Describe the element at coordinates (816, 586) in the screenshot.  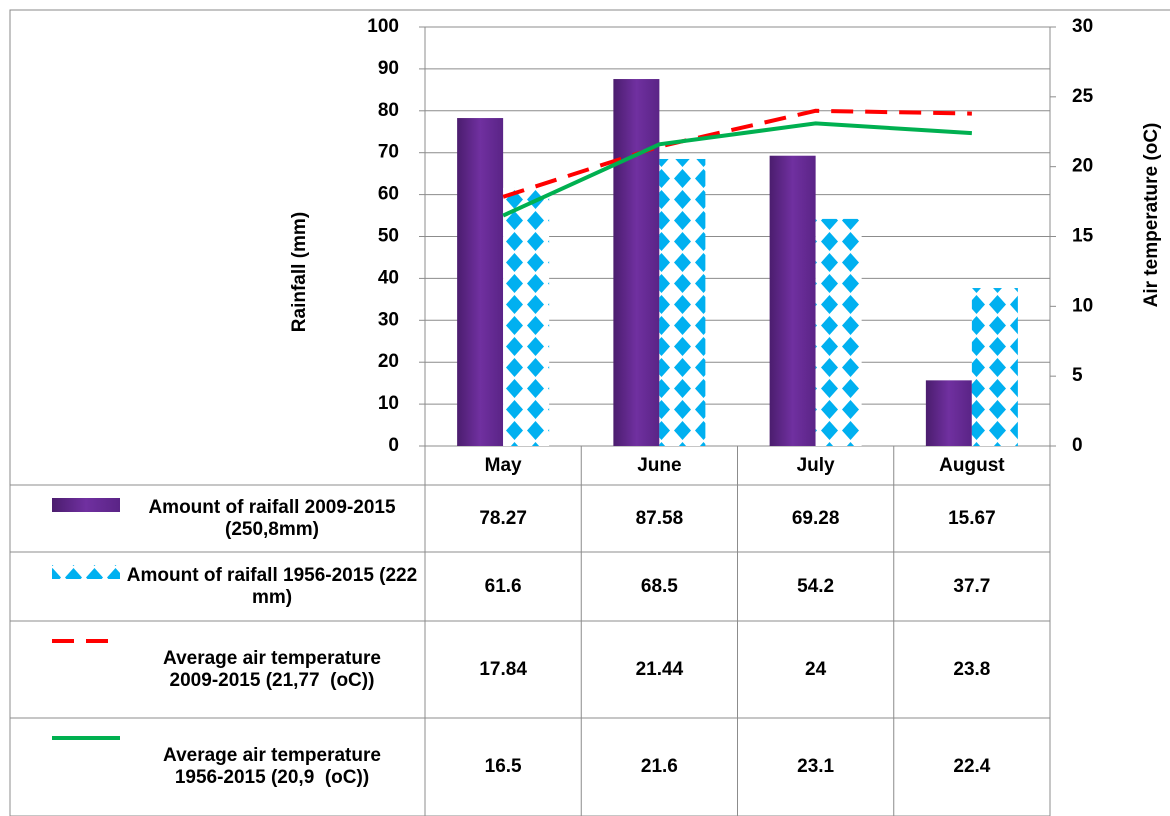
I see `table-value: 54.2` at that location.